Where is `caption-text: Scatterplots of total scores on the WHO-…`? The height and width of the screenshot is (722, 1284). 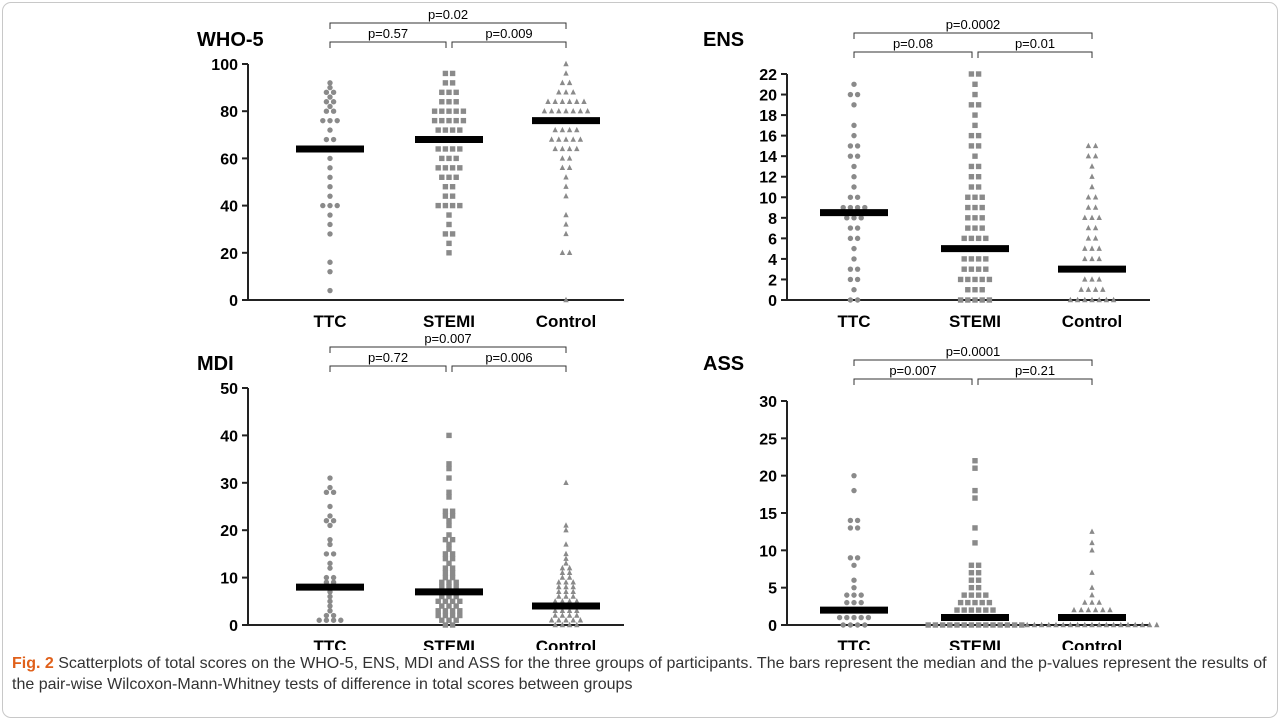 caption-text: Scatterplots of total scores on the WHO-… is located at coordinates (639, 674).